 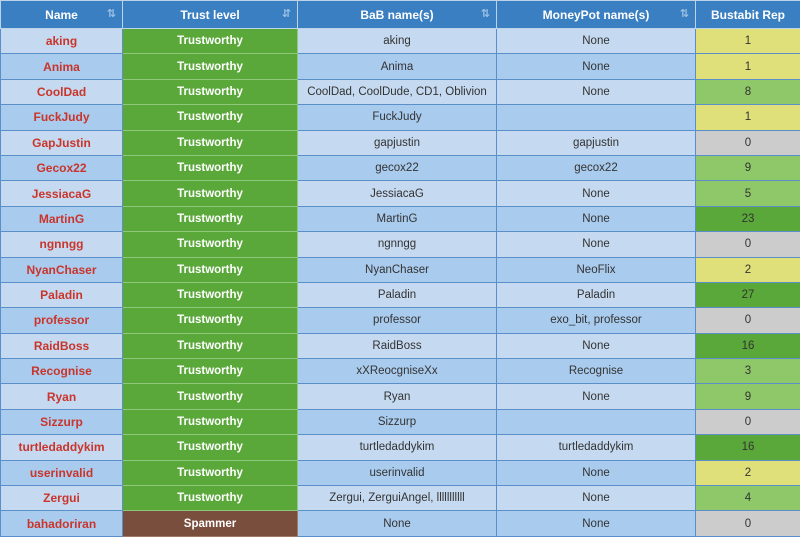 What do you see at coordinates (596, 447) in the screenshot?
I see `cell-moneypot-names: turtledaddykim` at bounding box center [596, 447].